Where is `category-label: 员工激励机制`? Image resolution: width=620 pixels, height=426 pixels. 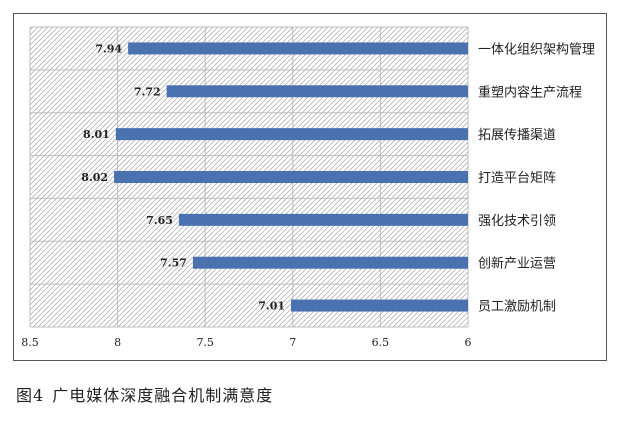 category-label: 员工激励机制 is located at coordinates (517, 307).